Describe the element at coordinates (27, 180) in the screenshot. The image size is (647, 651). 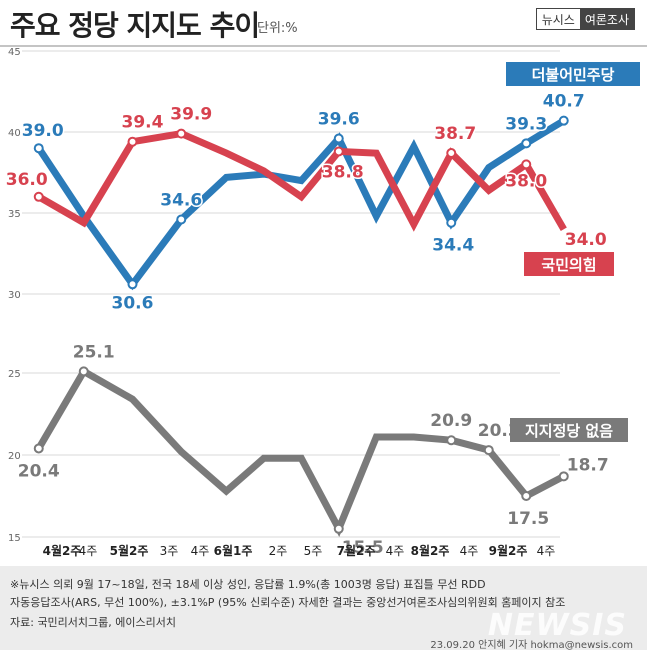
I see `data-label: 36.0` at that location.